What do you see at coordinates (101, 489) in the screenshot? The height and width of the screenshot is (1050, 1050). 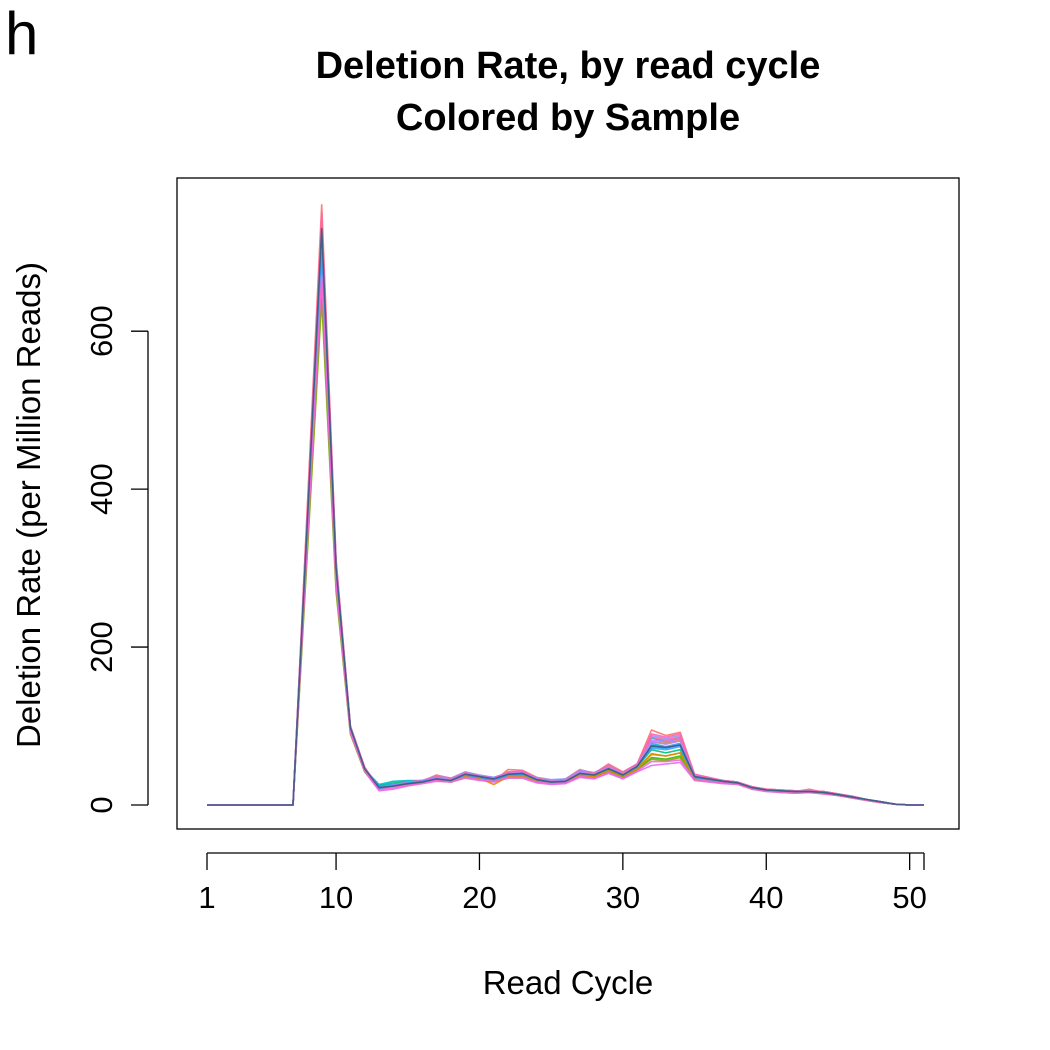 I see `y-tick-label-400: 400` at bounding box center [101, 489].